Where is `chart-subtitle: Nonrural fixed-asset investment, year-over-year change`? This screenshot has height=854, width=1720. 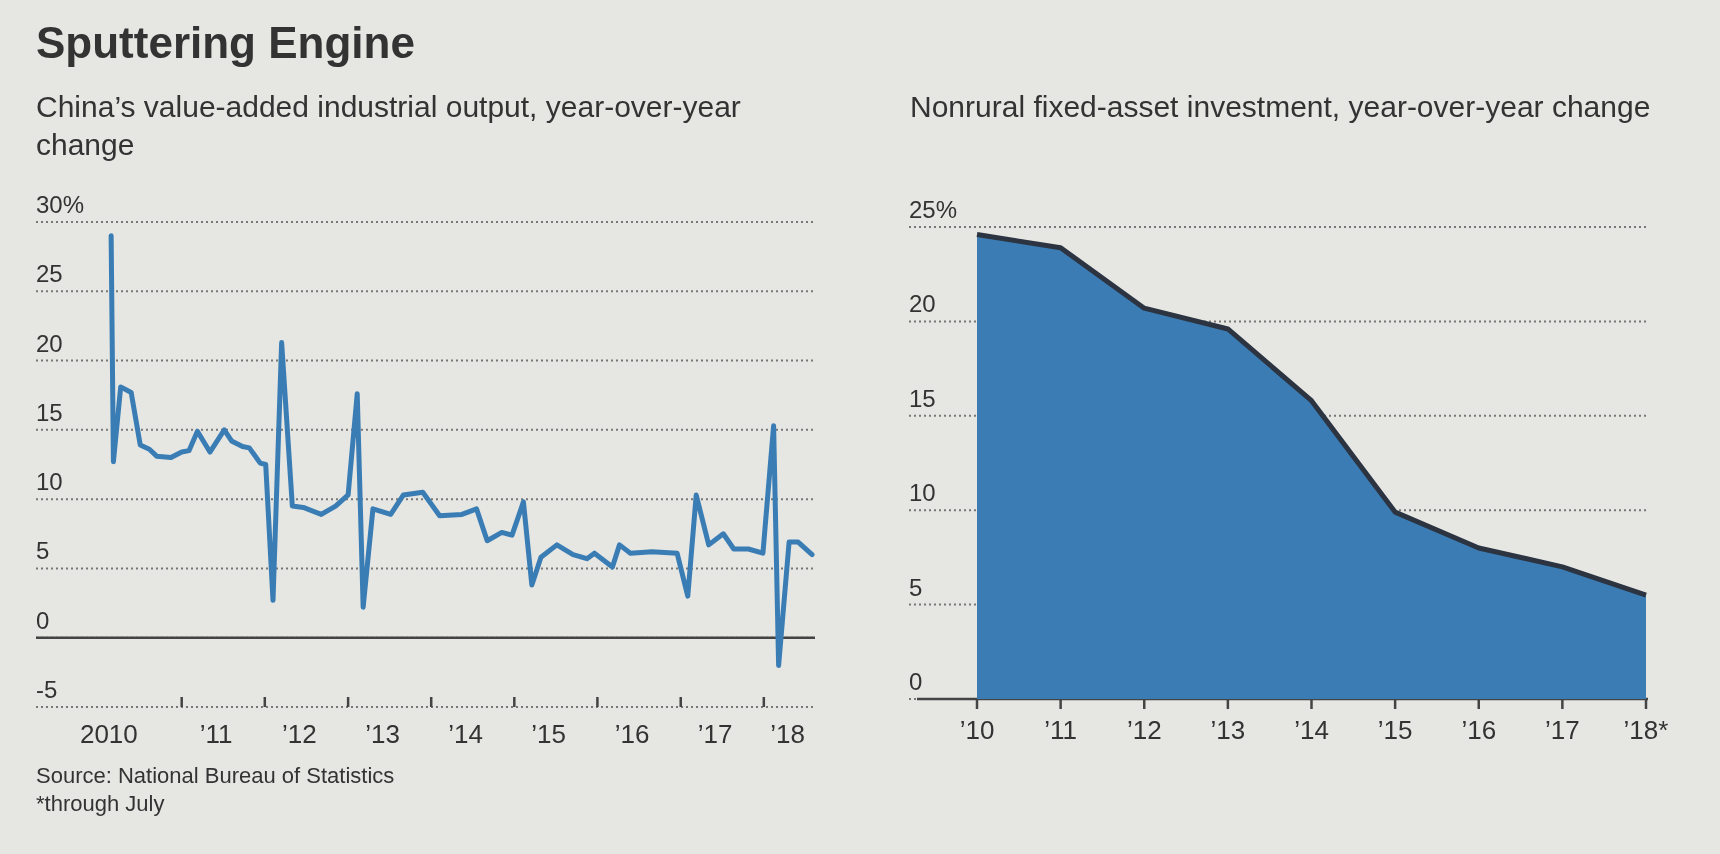 chart-subtitle: Nonrural fixed-asset investment, year-over-year change is located at coordinates (1281, 107).